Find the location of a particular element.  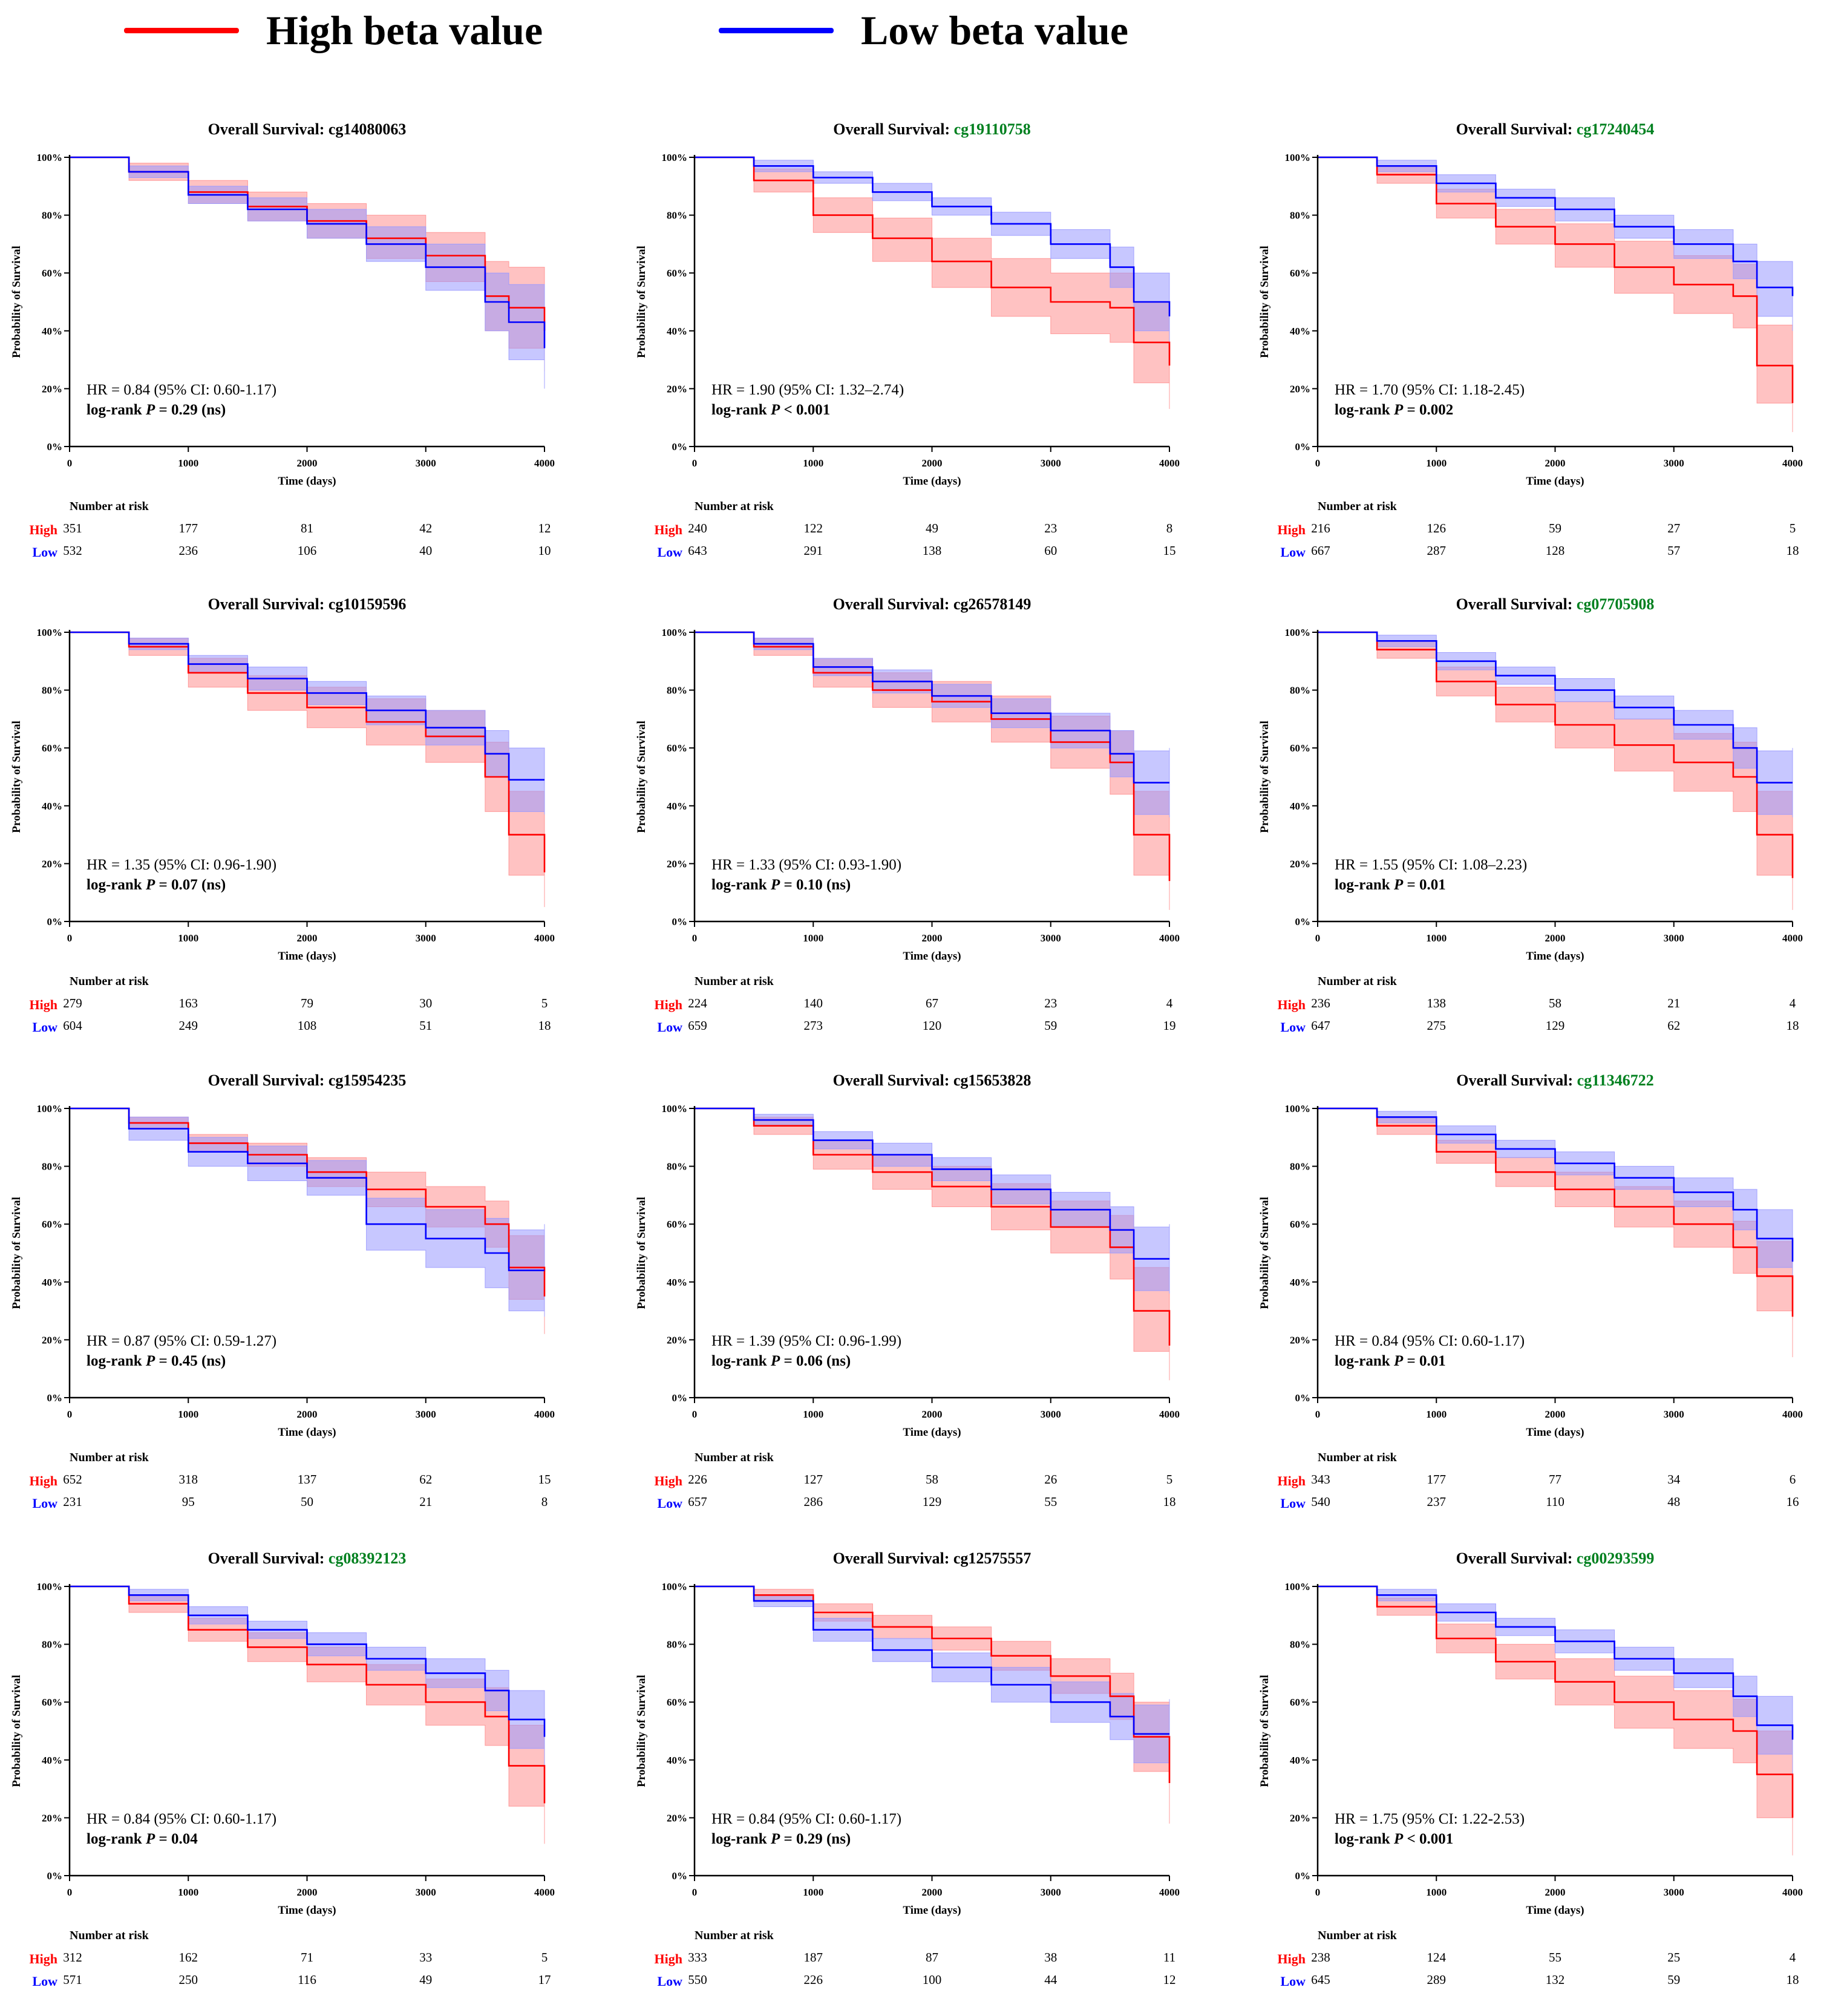

risk-count-high: 42 is located at coordinates (425, 528).